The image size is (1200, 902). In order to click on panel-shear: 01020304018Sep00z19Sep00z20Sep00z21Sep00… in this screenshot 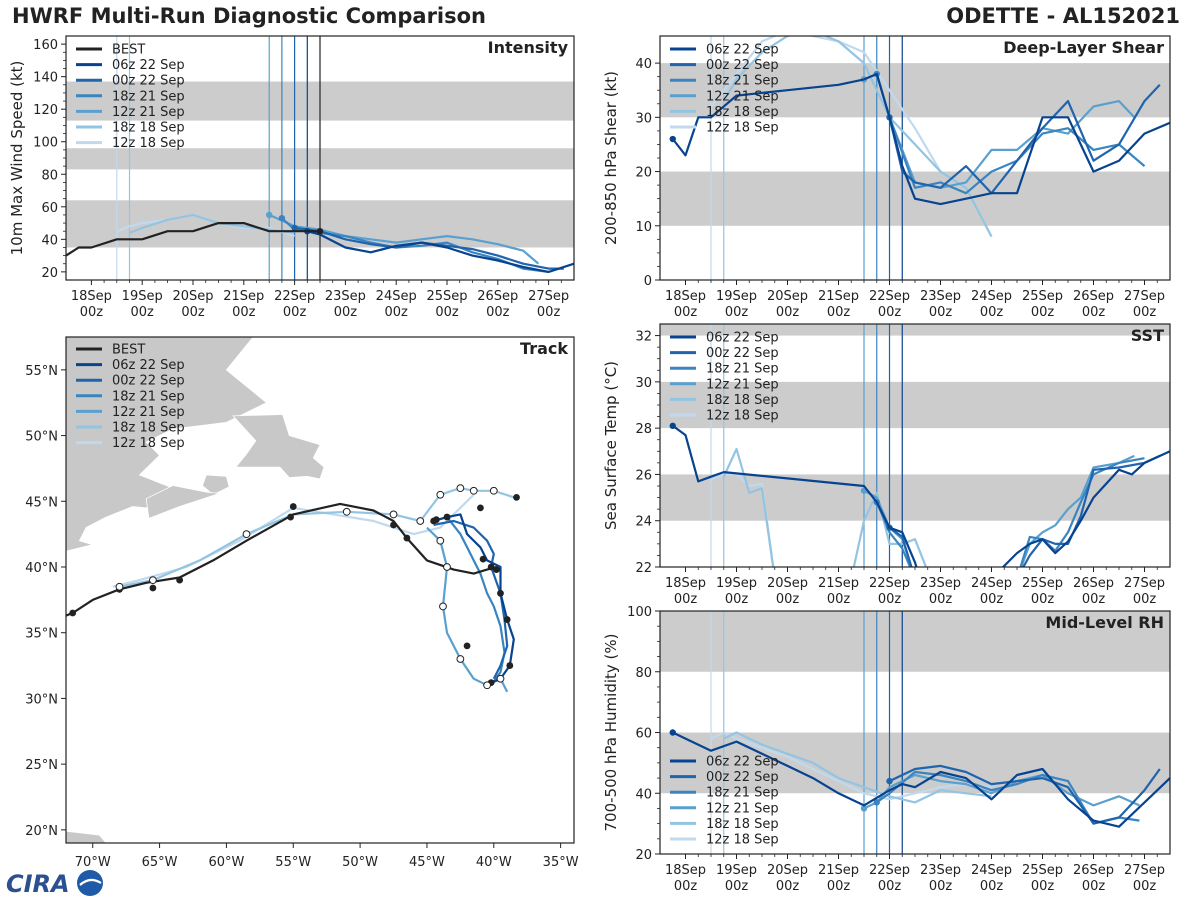, I will do `click(886, 177)`.